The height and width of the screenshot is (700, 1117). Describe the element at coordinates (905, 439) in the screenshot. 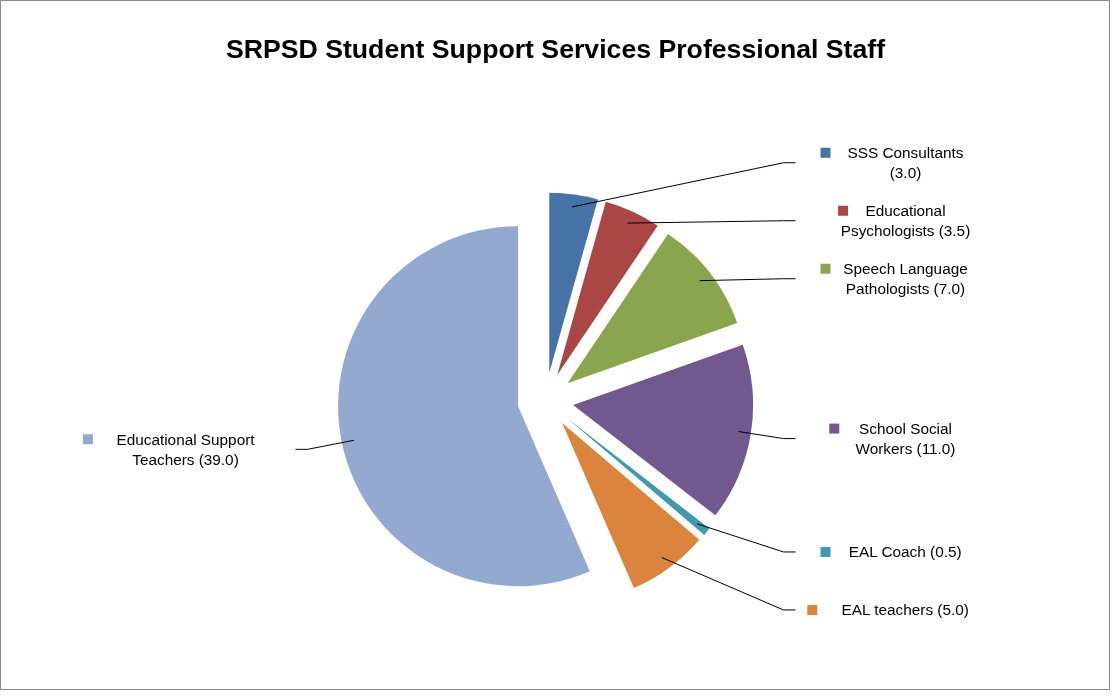

I see `legend-label: School Social Workers (11.0)` at that location.